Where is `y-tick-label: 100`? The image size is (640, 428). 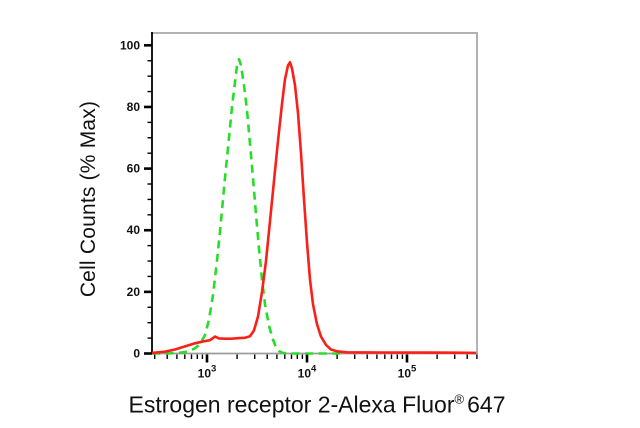
y-tick-label: 100 is located at coordinates (130, 45).